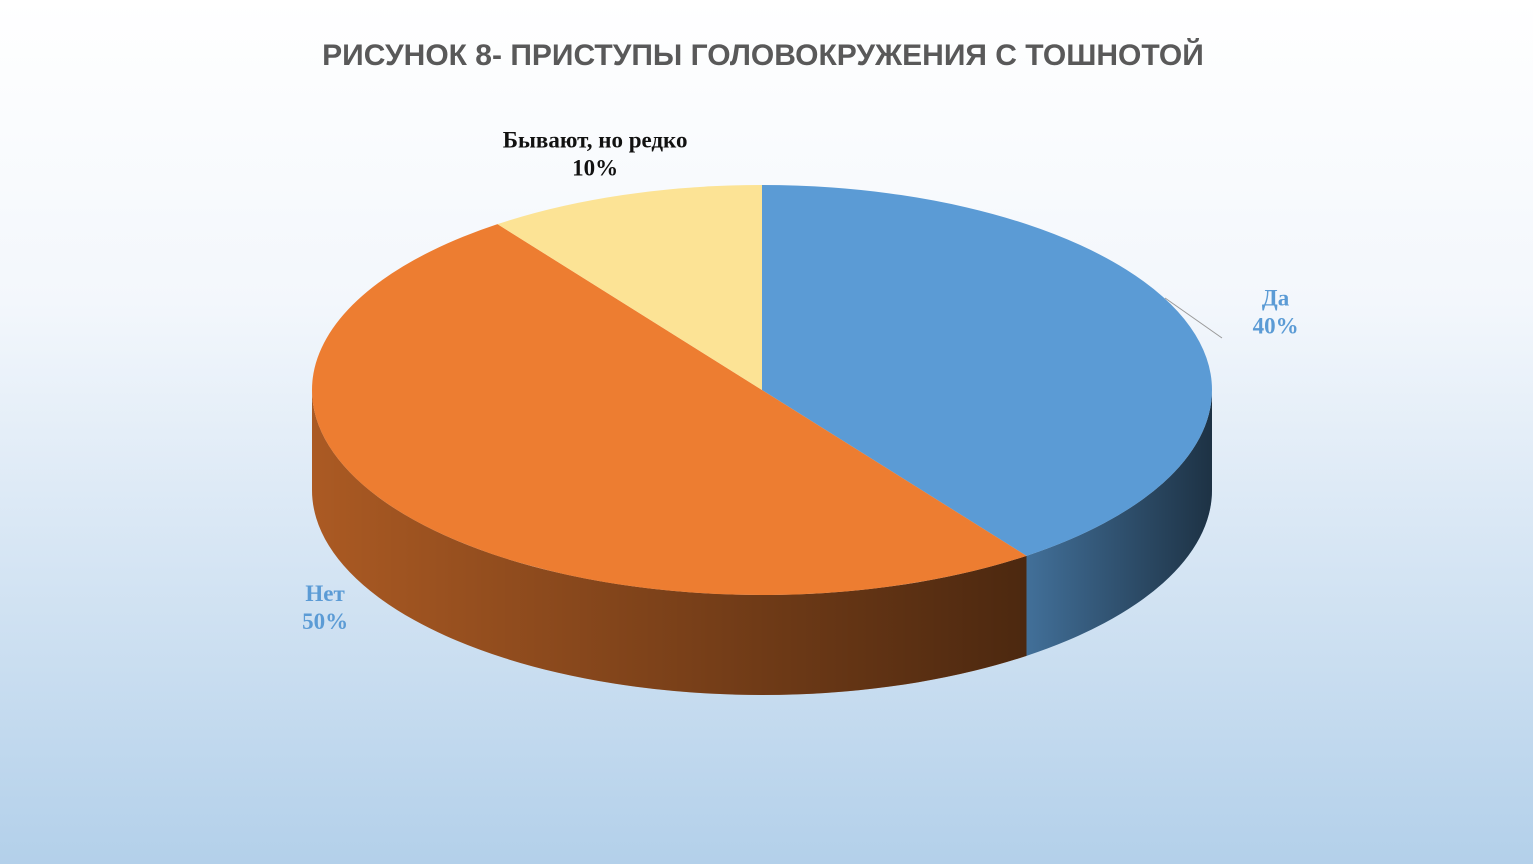  Describe the element at coordinates (595, 167) in the screenshot. I see `slice-value-label: 10%` at that location.